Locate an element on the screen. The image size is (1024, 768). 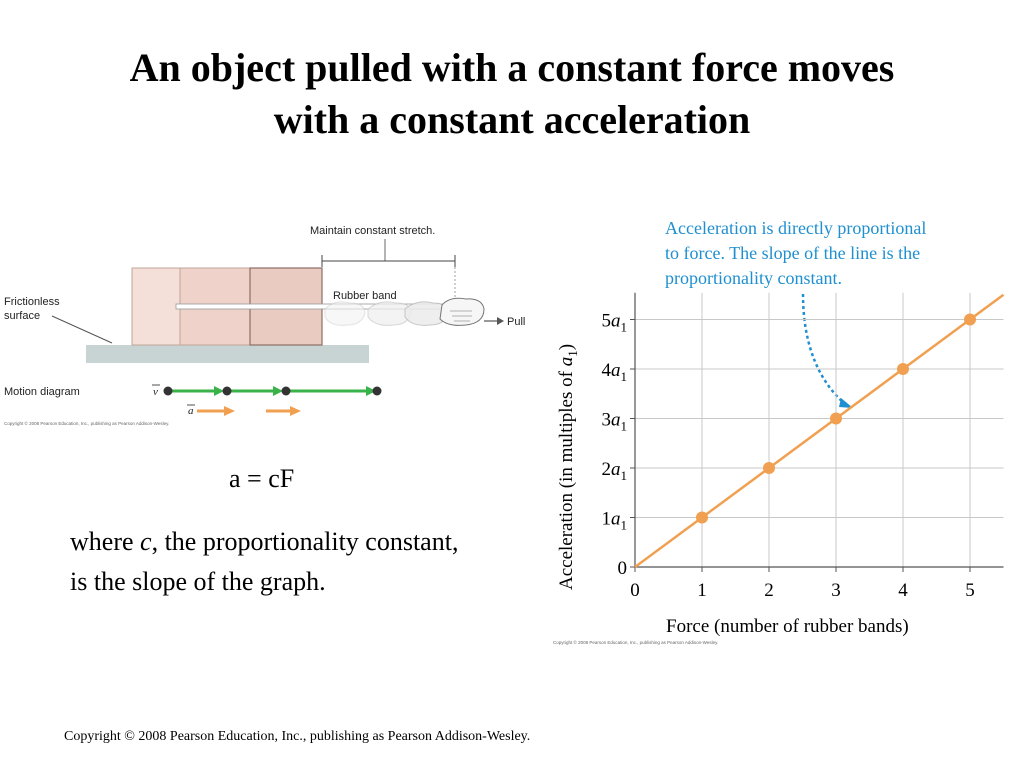
maintain-stretch-label: Maintain constant stretch. is located at coordinates (372, 231).